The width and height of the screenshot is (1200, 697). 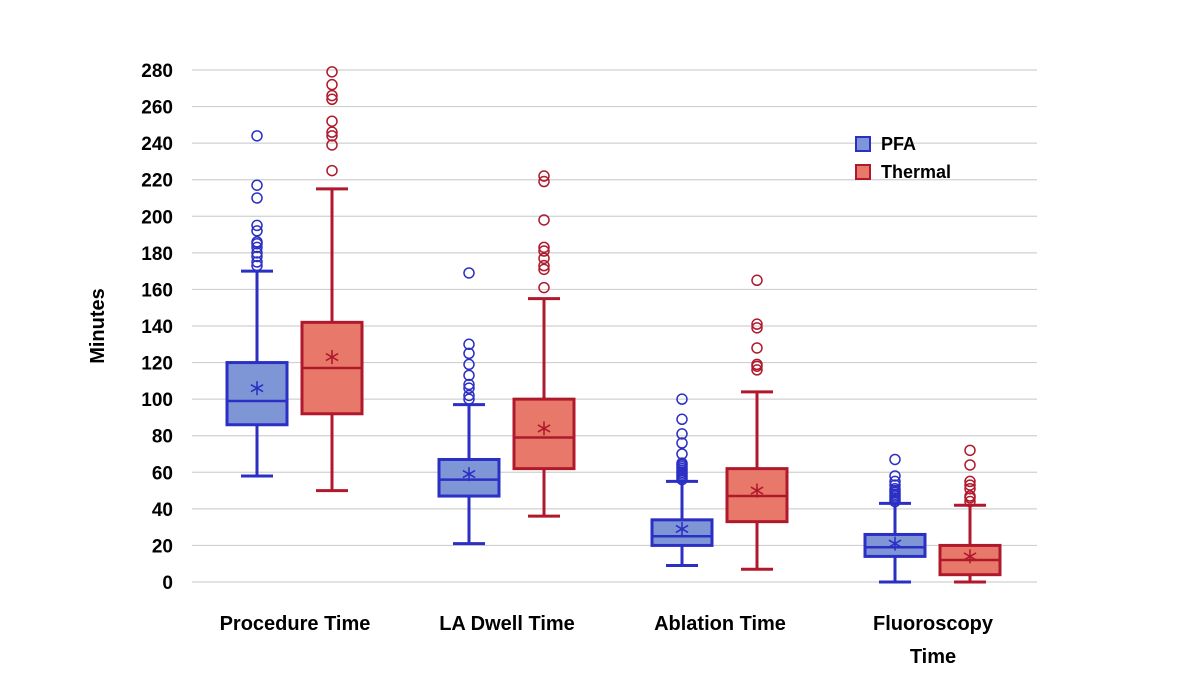 What do you see at coordinates (157, 290) in the screenshot?
I see `y-tick-label: 160` at bounding box center [157, 290].